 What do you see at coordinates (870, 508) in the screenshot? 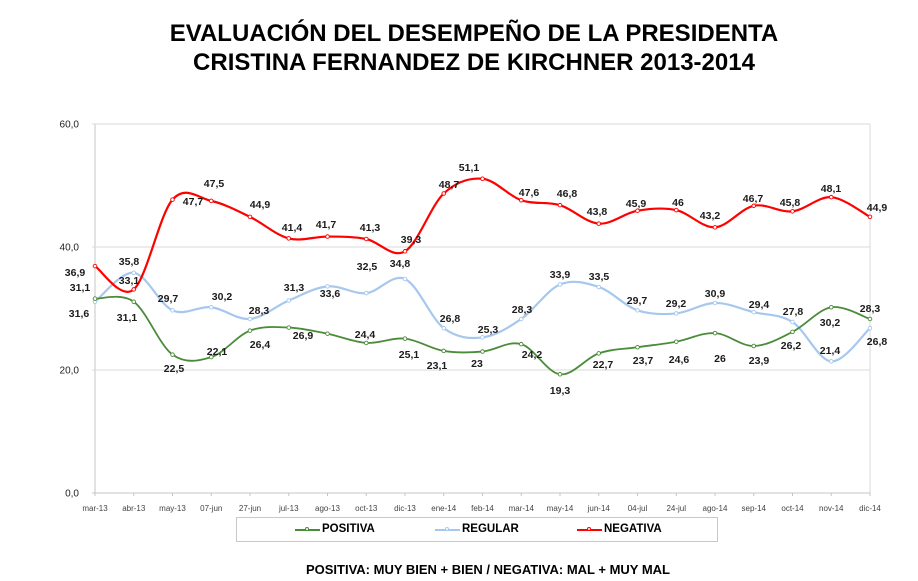
I see `x-tick-label: dic-14` at bounding box center [870, 508].